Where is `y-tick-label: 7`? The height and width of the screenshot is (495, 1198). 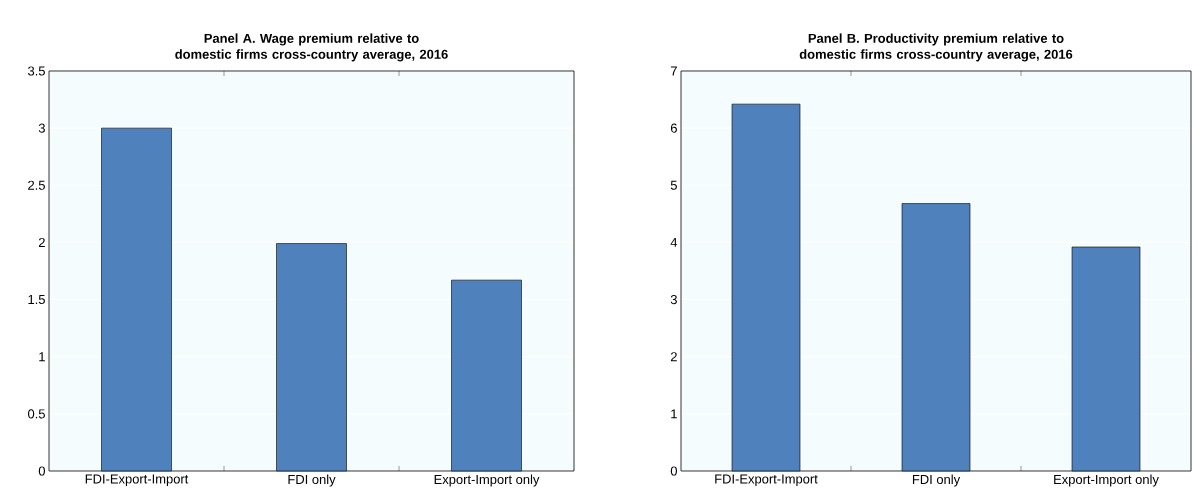 y-tick-label: 7 is located at coordinates (673, 71).